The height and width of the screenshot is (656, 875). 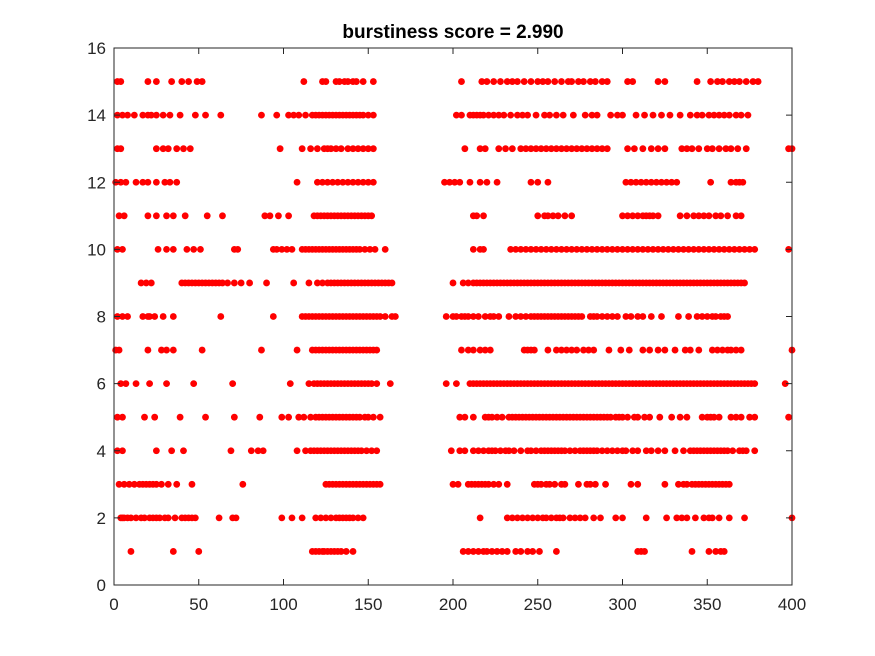 What do you see at coordinates (198, 604) in the screenshot?
I see `x-tick-label: 50` at bounding box center [198, 604].